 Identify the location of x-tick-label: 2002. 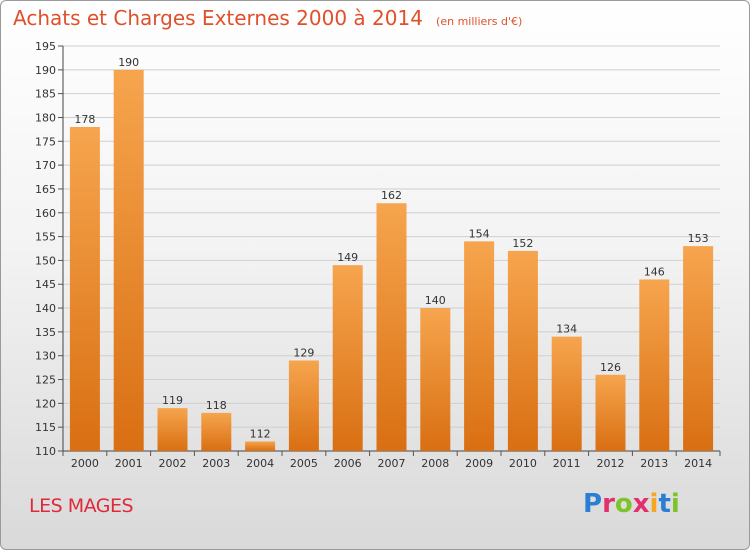
(173, 463).